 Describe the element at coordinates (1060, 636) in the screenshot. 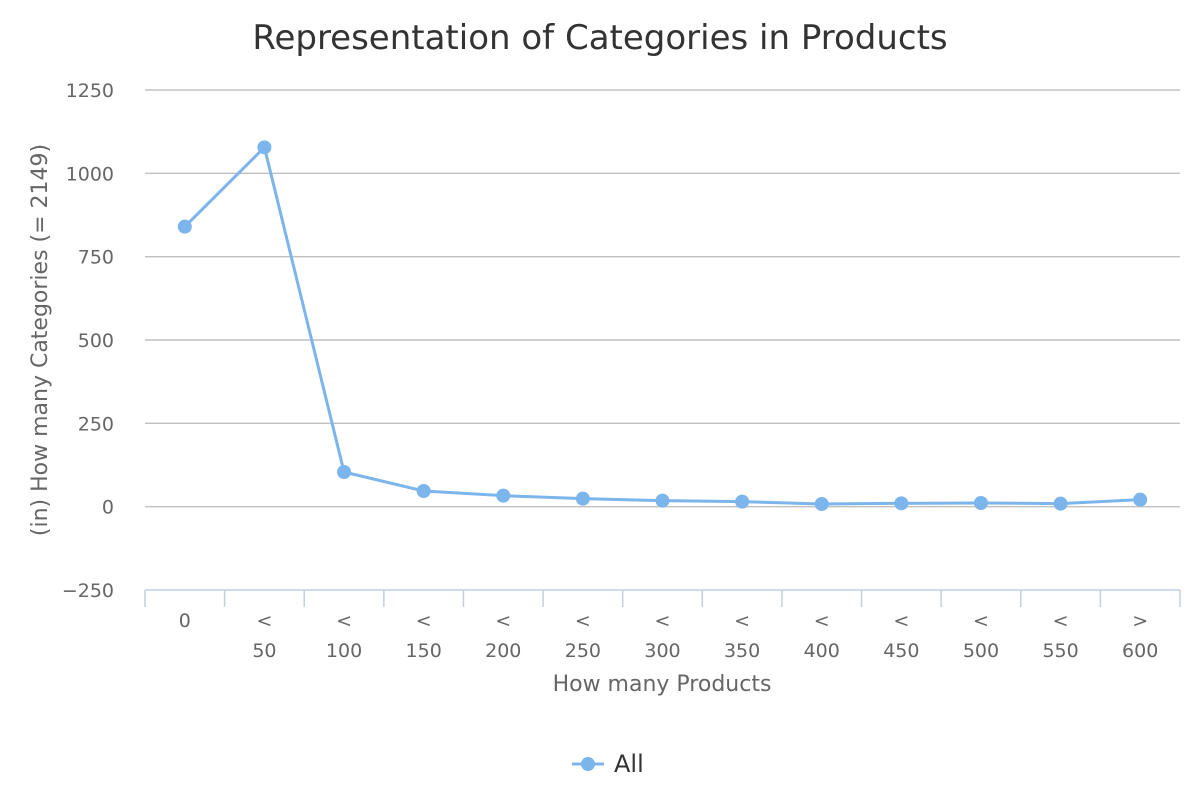

I see `x-tick-label: <550` at that location.